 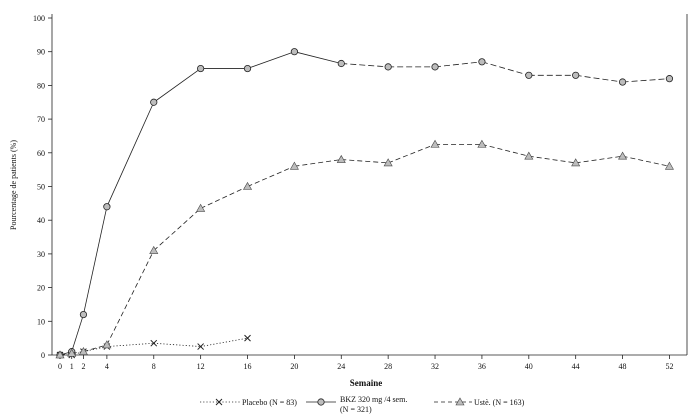 I want to click on x-tick-label-1: 1, so click(x=72, y=366).